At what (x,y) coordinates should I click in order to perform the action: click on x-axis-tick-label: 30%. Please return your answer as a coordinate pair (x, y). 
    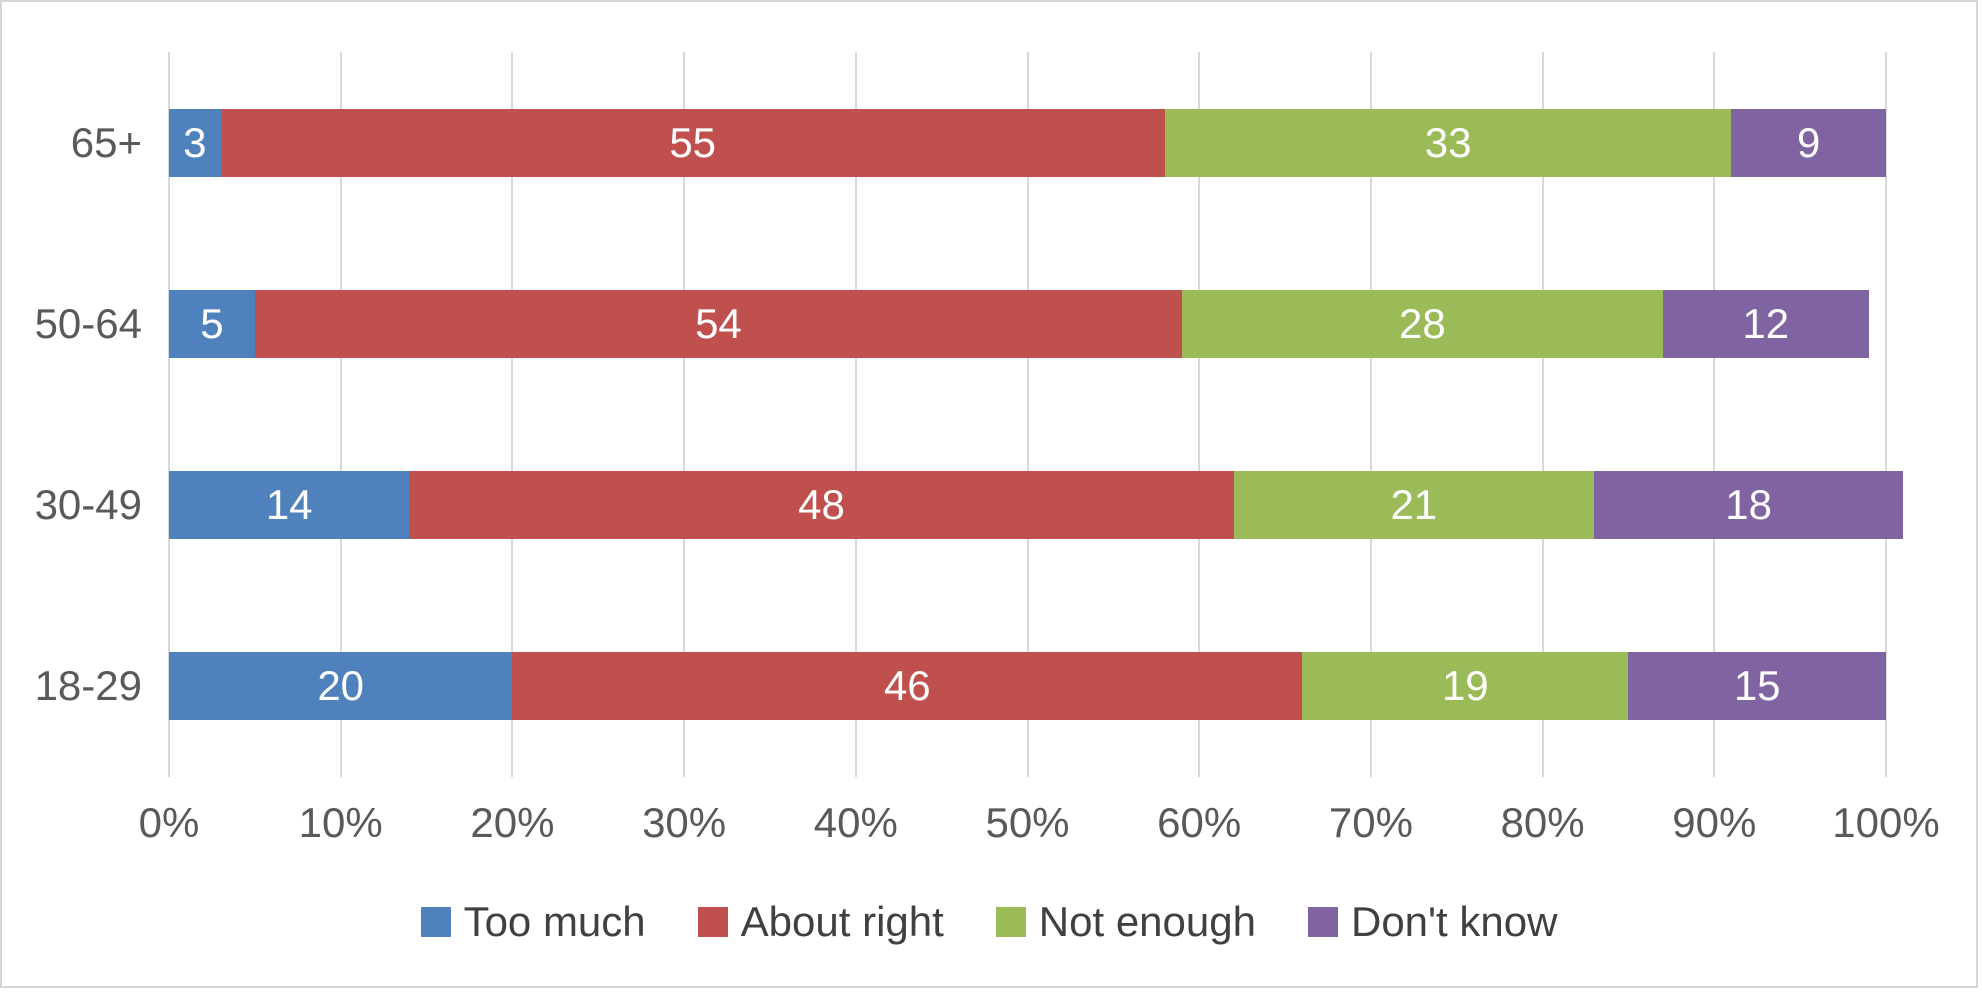
    Looking at the image, I should click on (684, 822).